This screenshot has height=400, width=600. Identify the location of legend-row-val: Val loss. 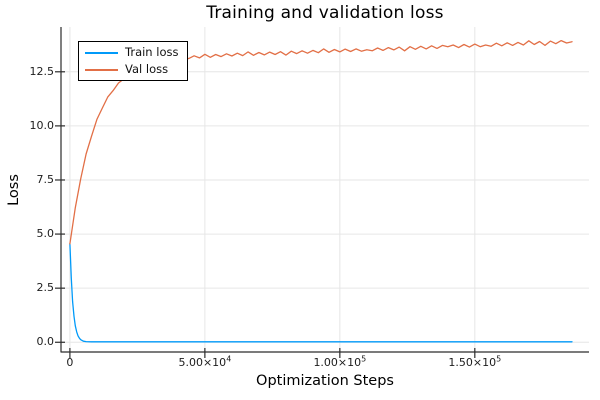
(133, 69).